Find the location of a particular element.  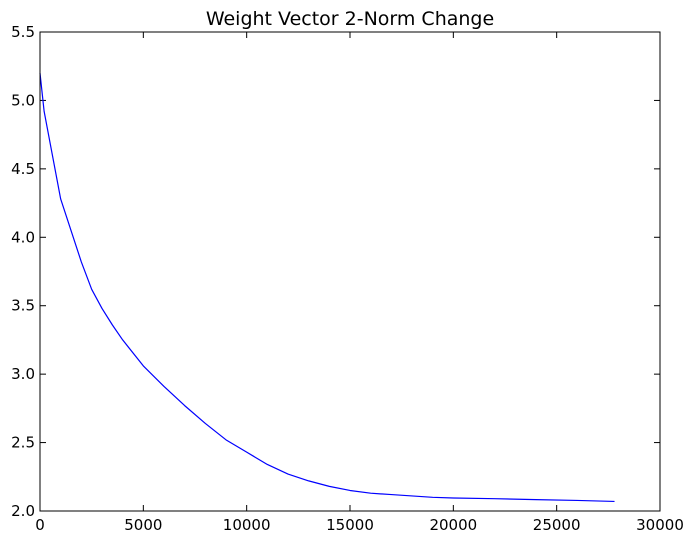

x-tick-label: 5000 is located at coordinates (143, 525).